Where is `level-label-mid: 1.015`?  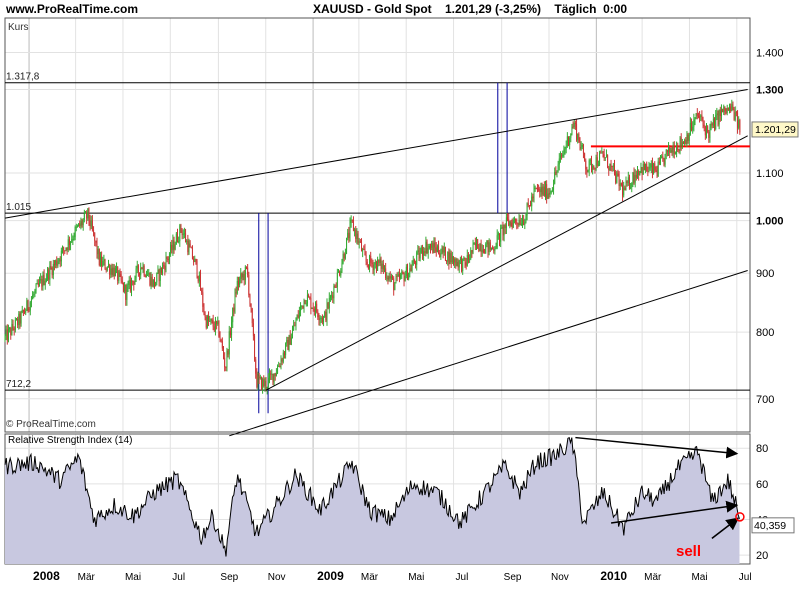
level-label-mid: 1.015 is located at coordinates (18, 207).